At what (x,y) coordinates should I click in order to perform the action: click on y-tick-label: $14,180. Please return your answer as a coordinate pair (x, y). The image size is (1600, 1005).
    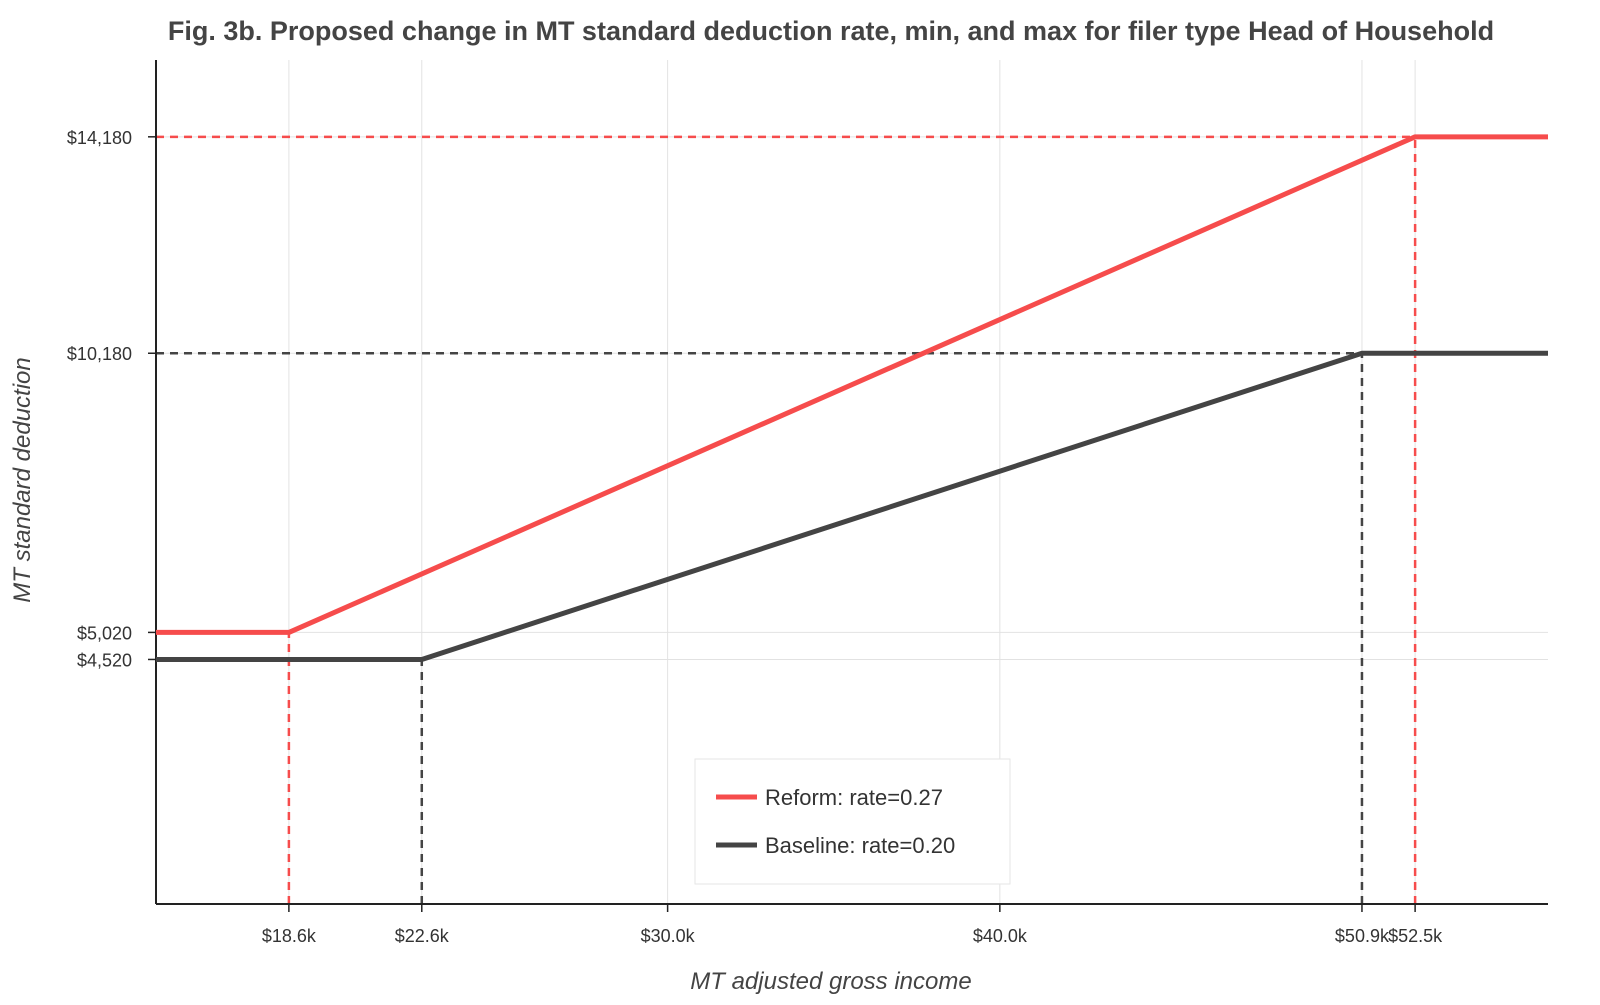
    Looking at the image, I should click on (99, 138).